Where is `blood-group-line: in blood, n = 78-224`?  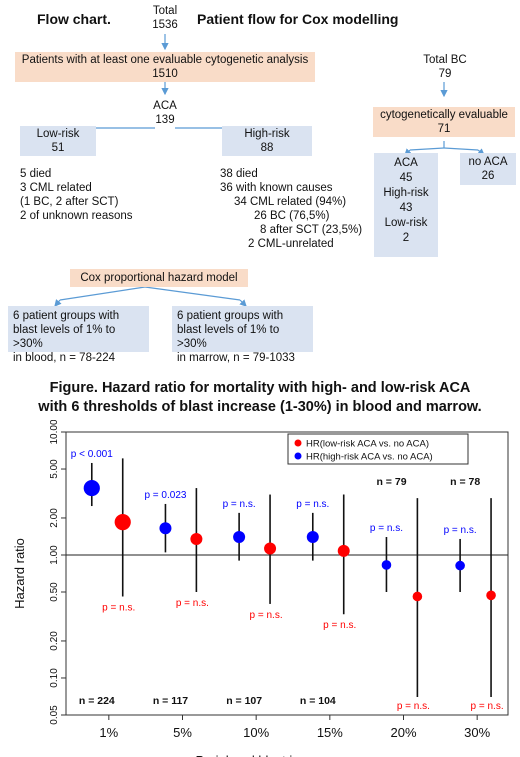 blood-group-line: in blood, n = 78-224 is located at coordinates (64, 358).